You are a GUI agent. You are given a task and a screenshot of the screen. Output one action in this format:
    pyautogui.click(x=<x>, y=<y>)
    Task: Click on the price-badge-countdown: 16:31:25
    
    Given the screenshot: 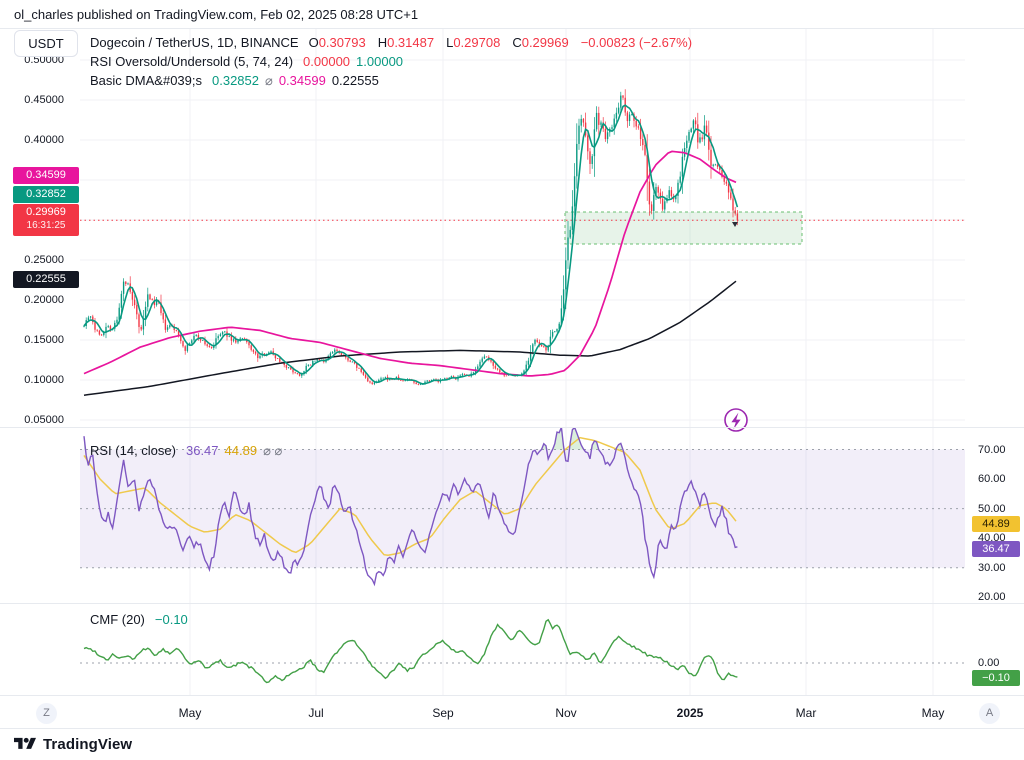 What is the action you would take?
    pyautogui.click(x=46, y=226)
    